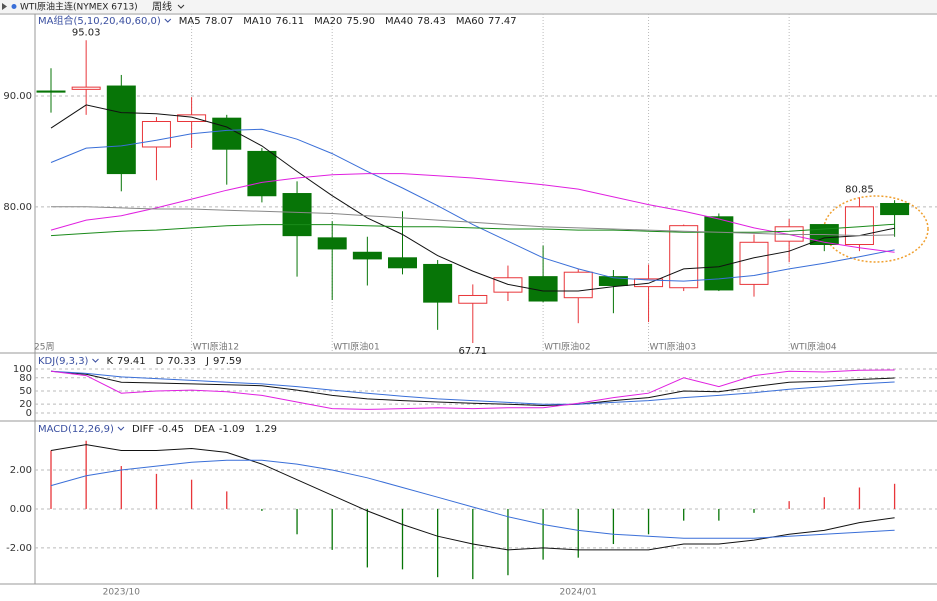 Image resolution: width=937 pixels, height=601 pixels. What do you see at coordinates (181, 361) in the screenshot?
I see `legend-value: 70.33` at bounding box center [181, 361].